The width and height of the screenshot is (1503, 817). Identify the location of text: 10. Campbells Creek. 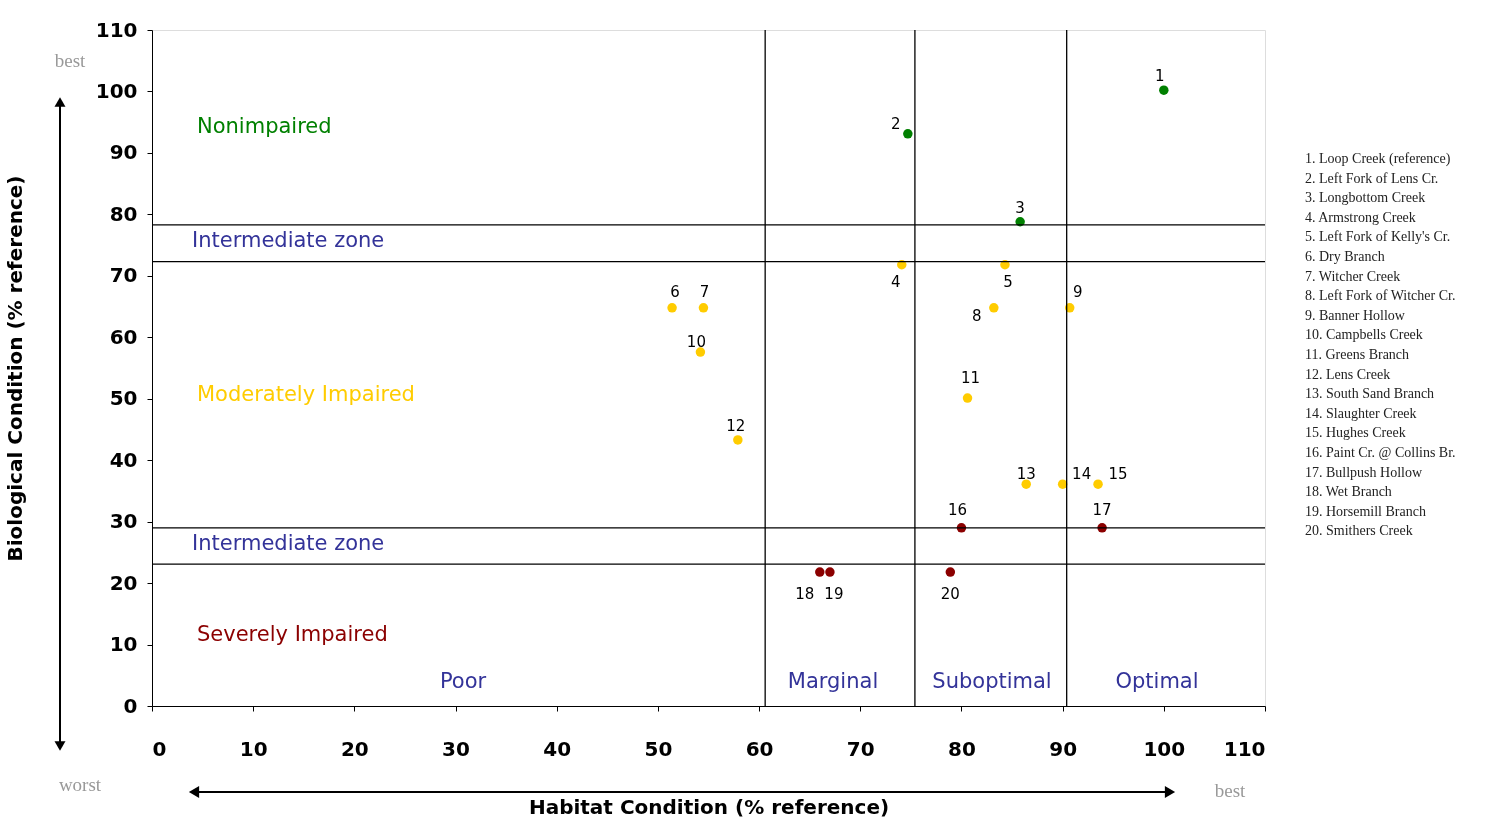
(1364, 335).